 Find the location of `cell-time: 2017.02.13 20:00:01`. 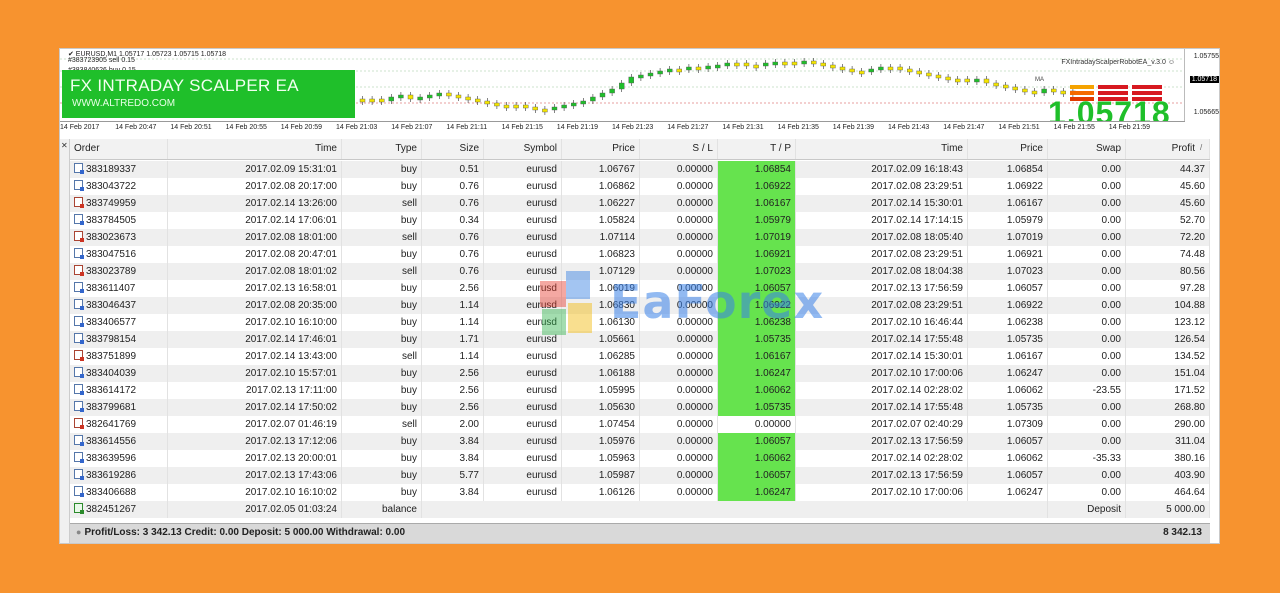

cell-time: 2017.02.13 20:00:01 is located at coordinates (255, 458).